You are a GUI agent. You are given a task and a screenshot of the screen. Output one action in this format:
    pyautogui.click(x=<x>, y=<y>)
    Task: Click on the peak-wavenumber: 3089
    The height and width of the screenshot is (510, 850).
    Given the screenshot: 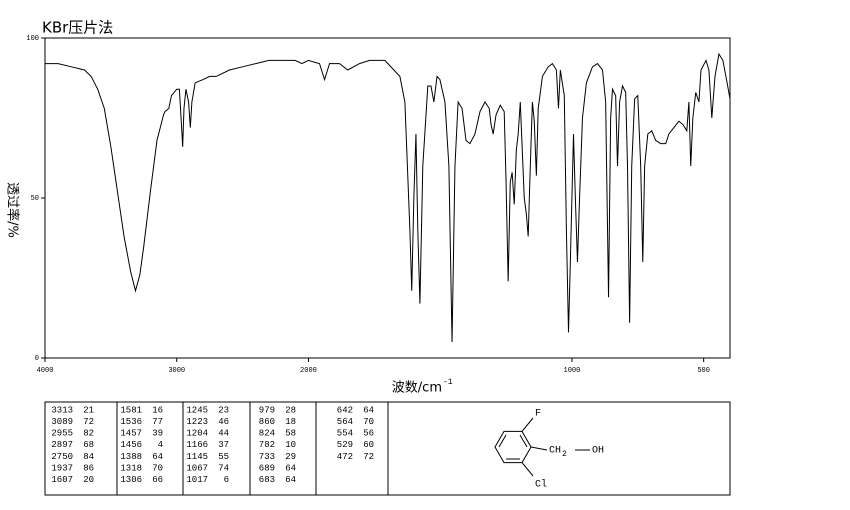 What is the action you would take?
    pyautogui.click(x=62, y=422)
    